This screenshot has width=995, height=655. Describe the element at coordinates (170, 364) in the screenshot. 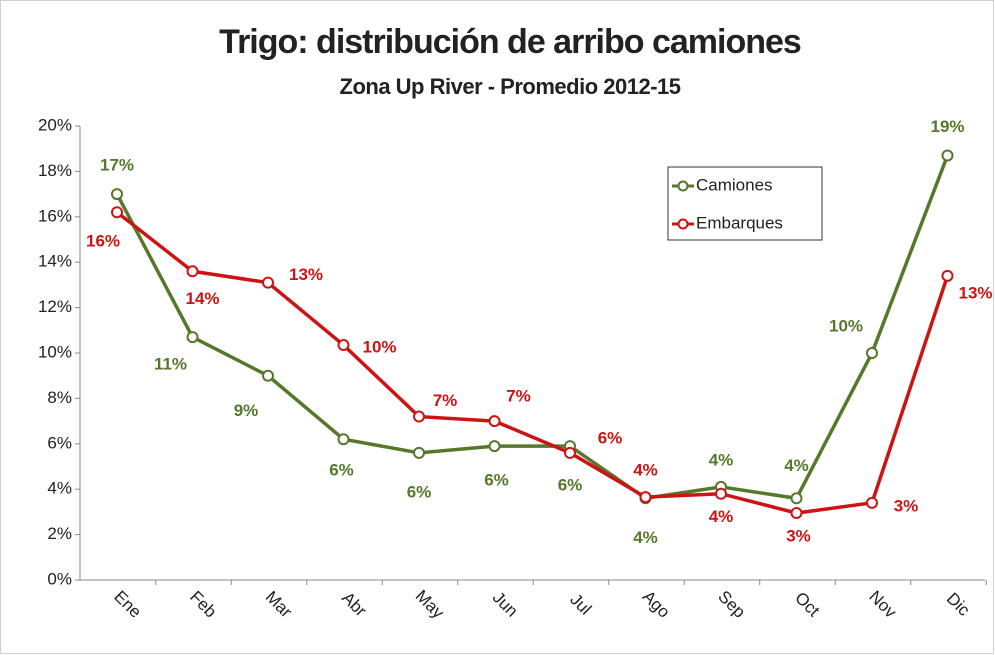

I see `data-label: 11%` at that location.